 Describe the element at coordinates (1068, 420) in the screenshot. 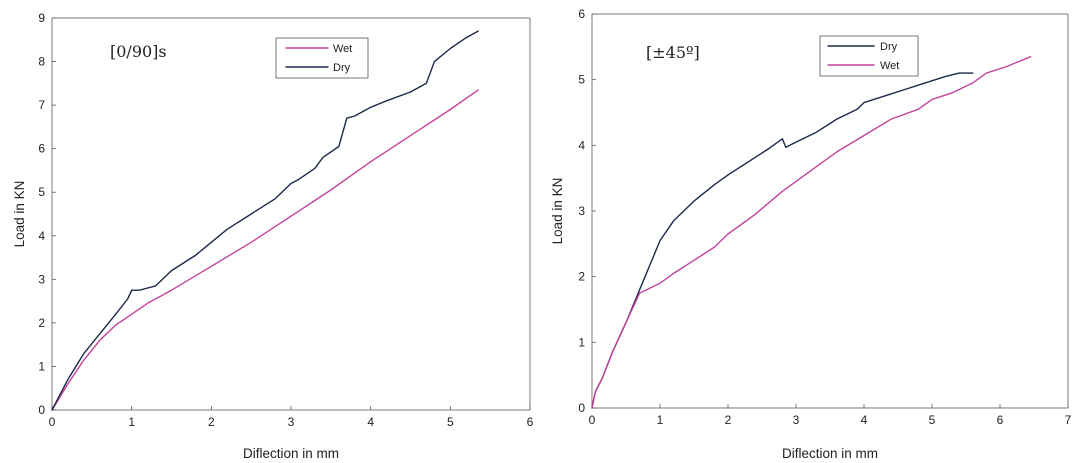

I see `x-tick-label: 7` at that location.